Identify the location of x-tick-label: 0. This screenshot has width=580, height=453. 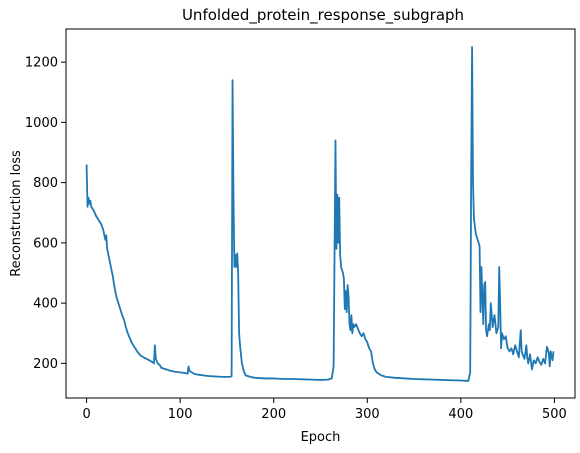
(86, 414).